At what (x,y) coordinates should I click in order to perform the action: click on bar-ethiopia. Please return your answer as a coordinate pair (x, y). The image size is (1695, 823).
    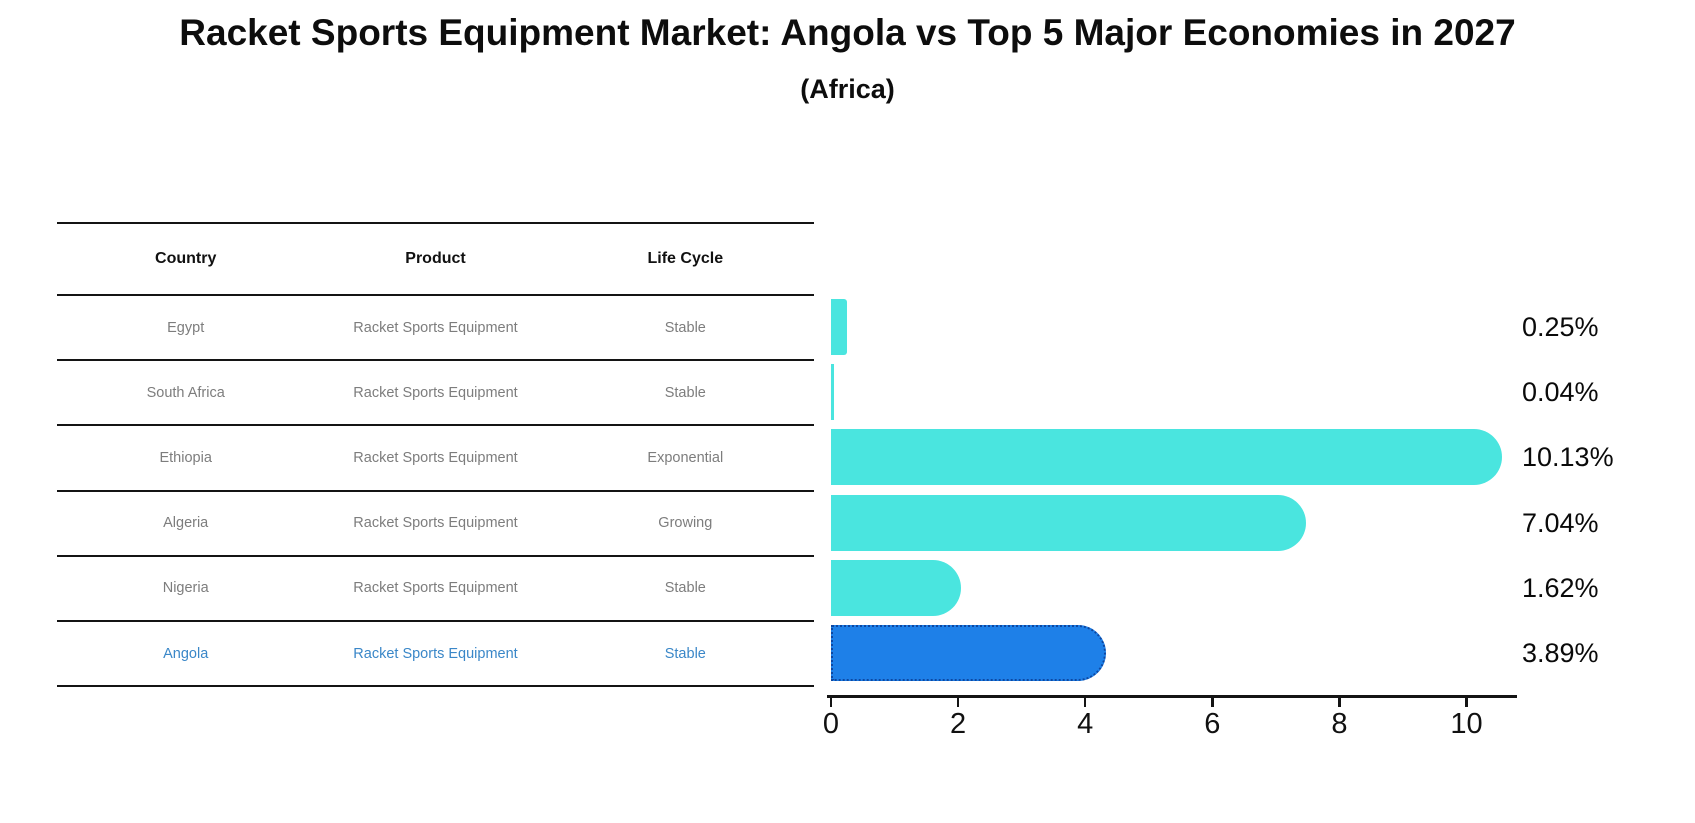
    Looking at the image, I should click on (1167, 457).